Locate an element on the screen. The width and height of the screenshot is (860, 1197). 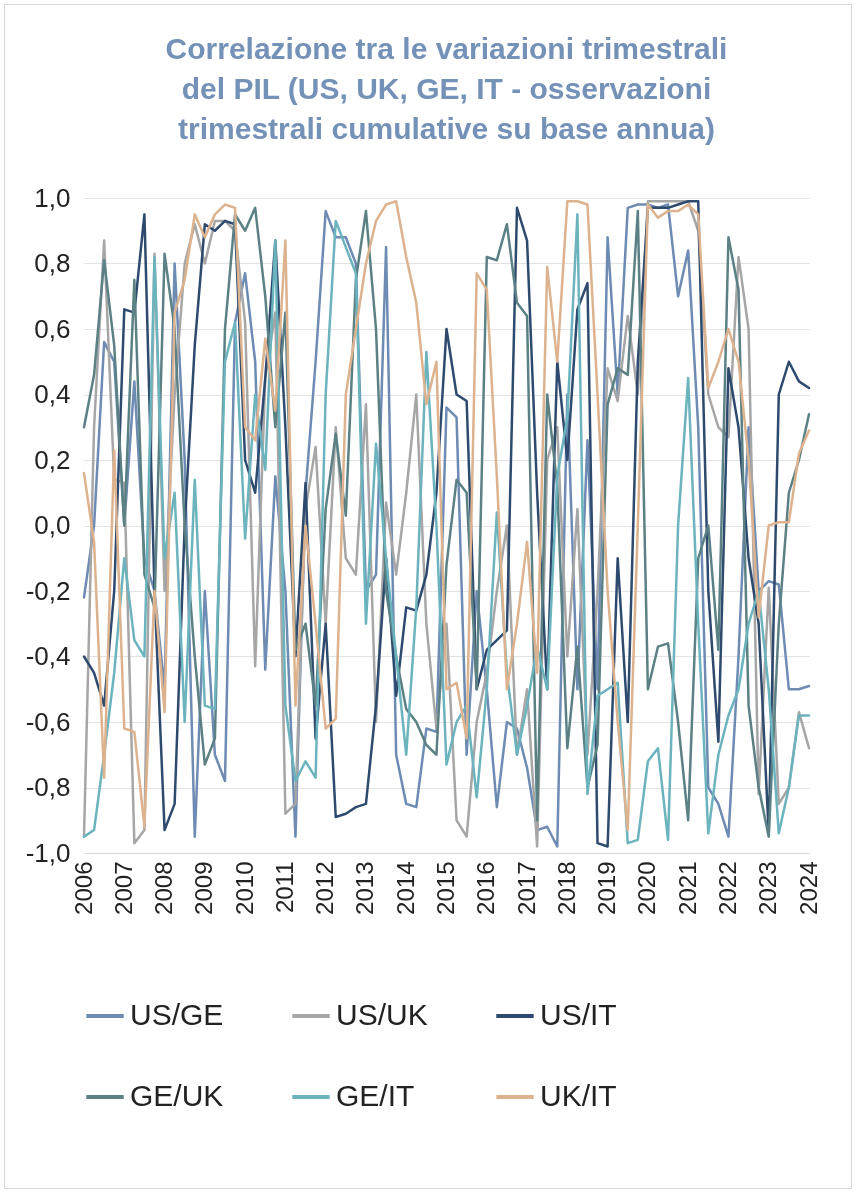
x-tick-label: 2019 is located at coordinates (607, 888).